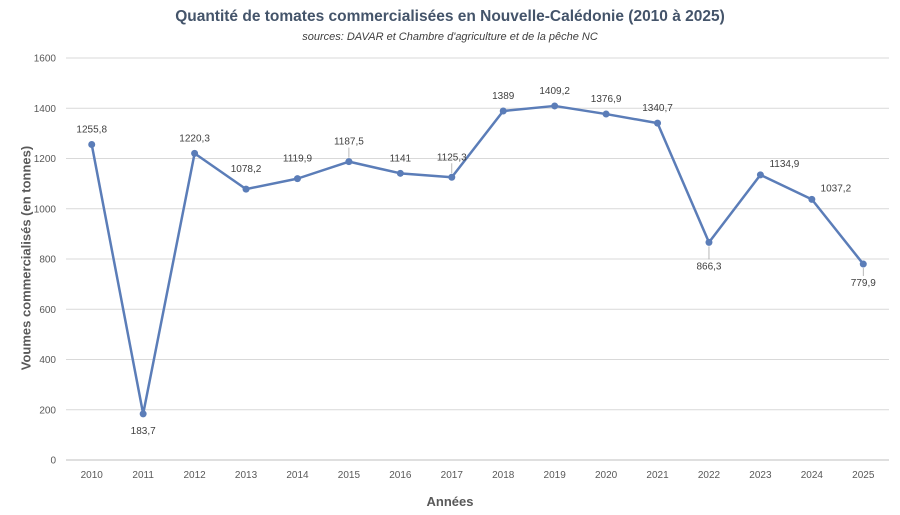 The image size is (900, 515). Describe the element at coordinates (246, 169) in the screenshot. I see `data-label: 1078,2` at that location.